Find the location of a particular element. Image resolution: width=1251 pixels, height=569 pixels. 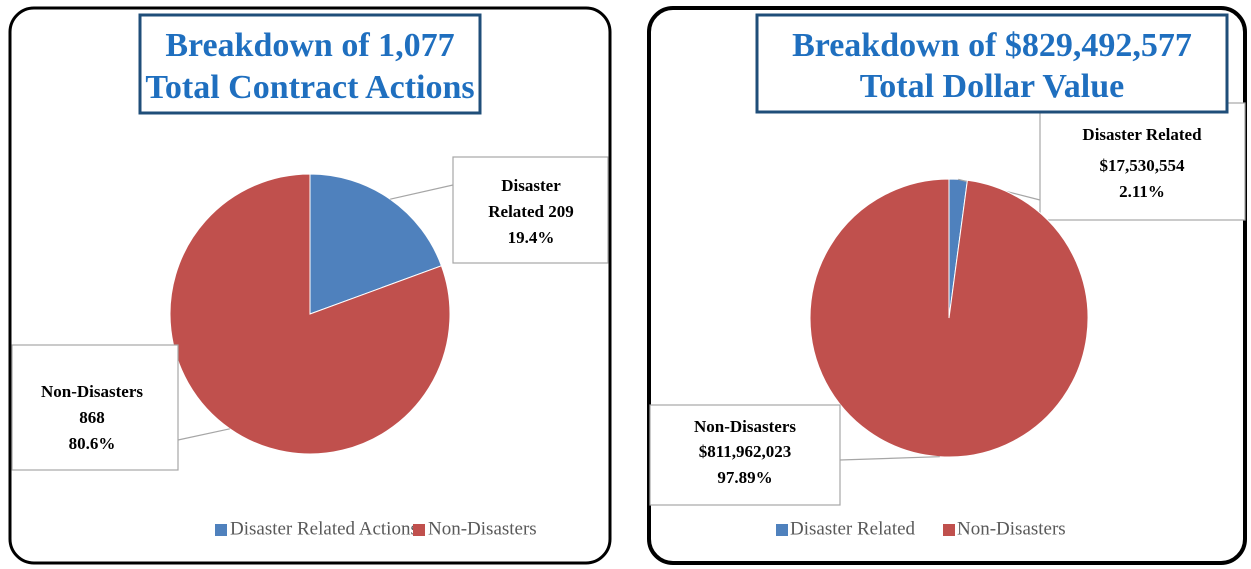

chart-title: Breakdown of $829,492,577 is located at coordinates (992, 45).